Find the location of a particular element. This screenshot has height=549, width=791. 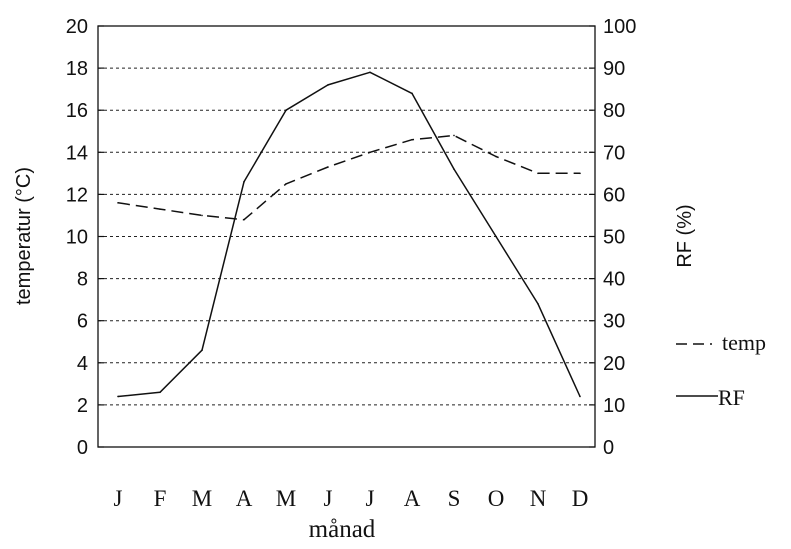

right-tick-label: 10 is located at coordinates (614, 406).